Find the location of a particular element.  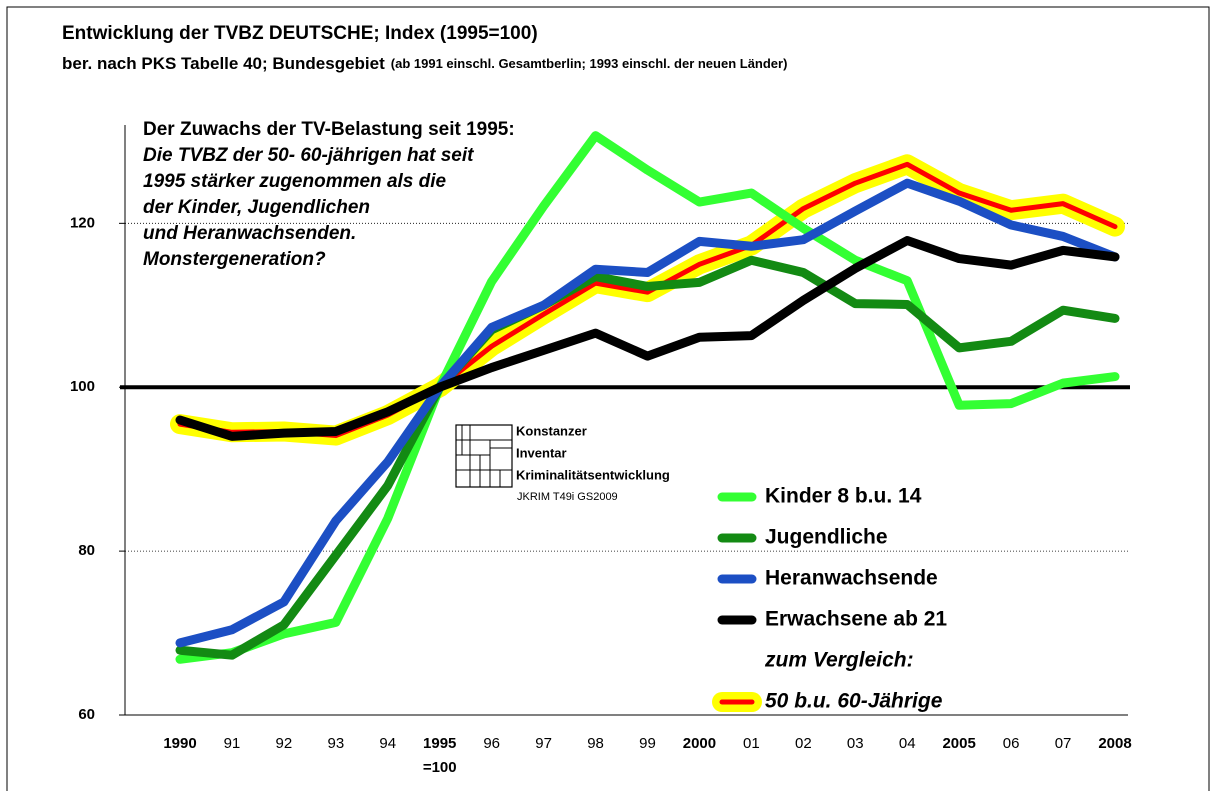

x-tick-label: 2005 is located at coordinates (958, 743).